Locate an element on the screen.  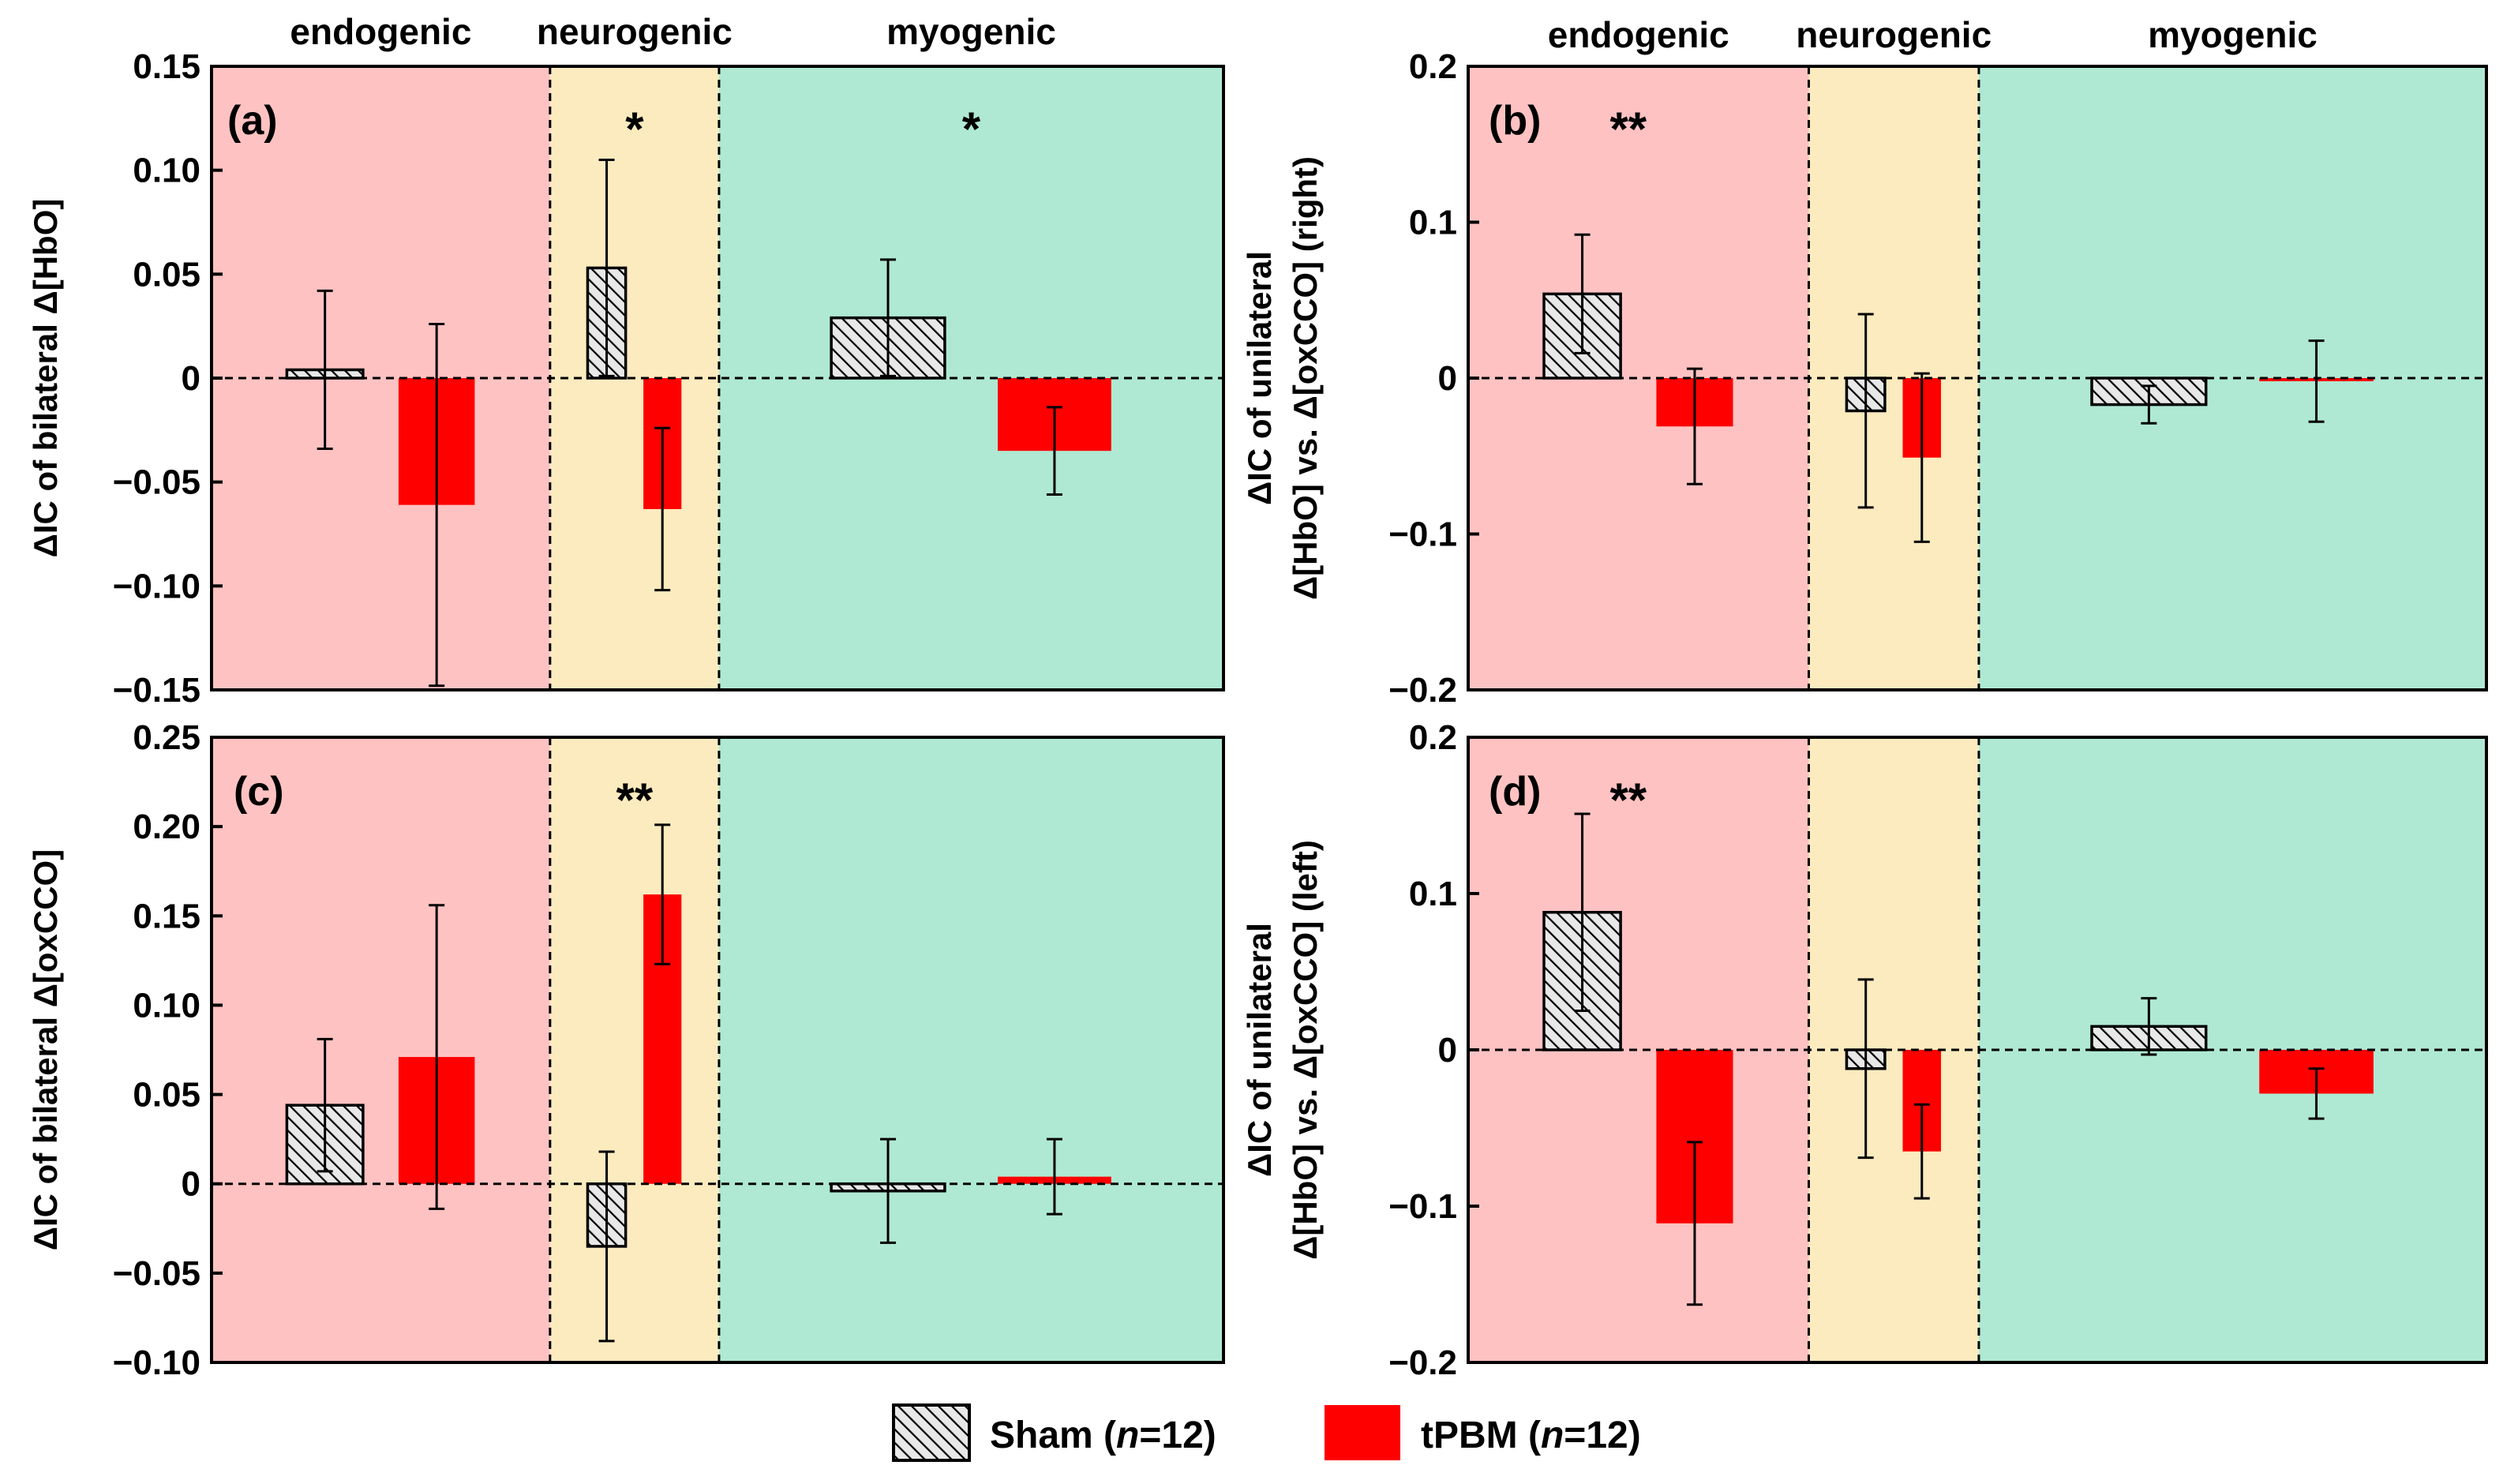
legend-sham-label: Sham (n=12) is located at coordinates (1103, 1435).